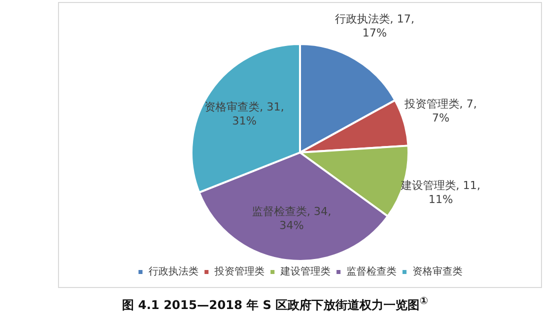  I want to click on legend-label: 行政执法类, so click(173, 272).